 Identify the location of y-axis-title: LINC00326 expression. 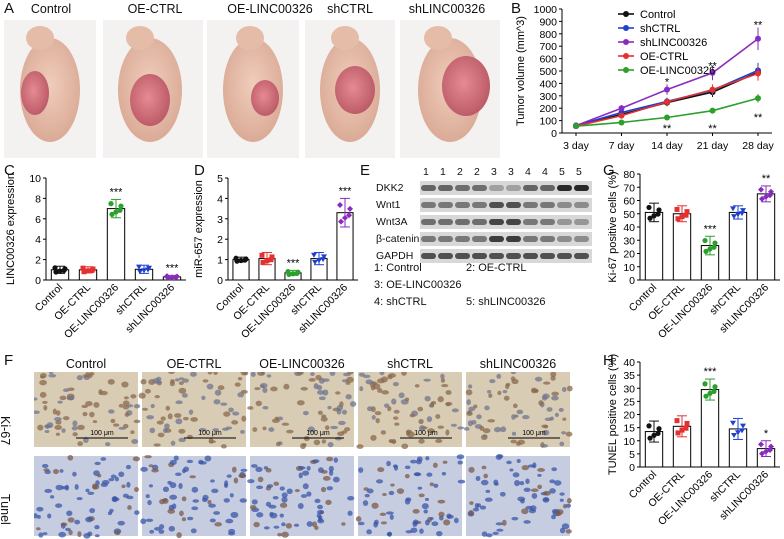
(11, 229).